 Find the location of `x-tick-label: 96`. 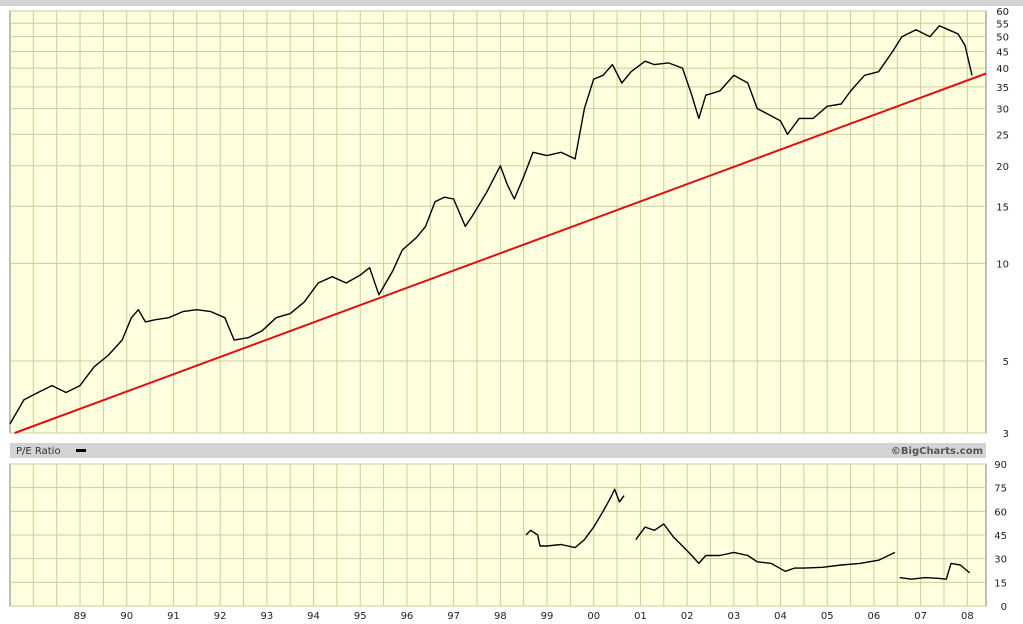

x-tick-label: 96 is located at coordinates (407, 616).